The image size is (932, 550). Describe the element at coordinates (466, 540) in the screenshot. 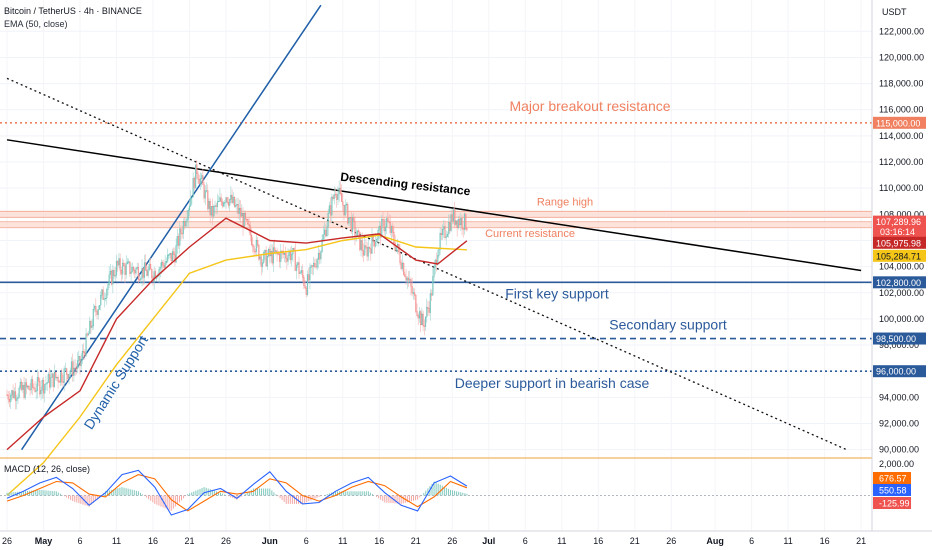

I see `time-axis` at that location.